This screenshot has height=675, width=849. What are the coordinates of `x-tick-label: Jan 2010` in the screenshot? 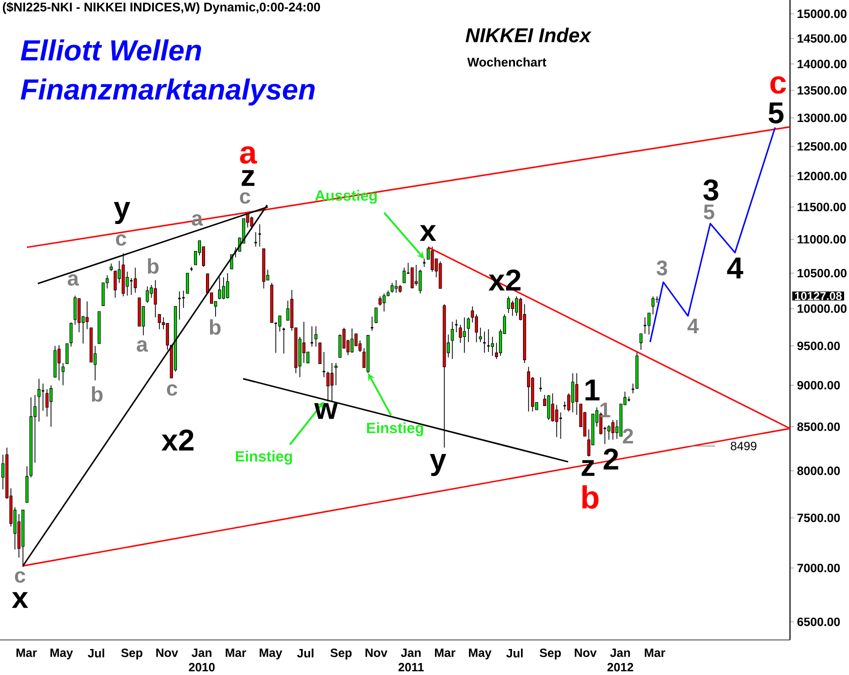 It's located at (201, 660).